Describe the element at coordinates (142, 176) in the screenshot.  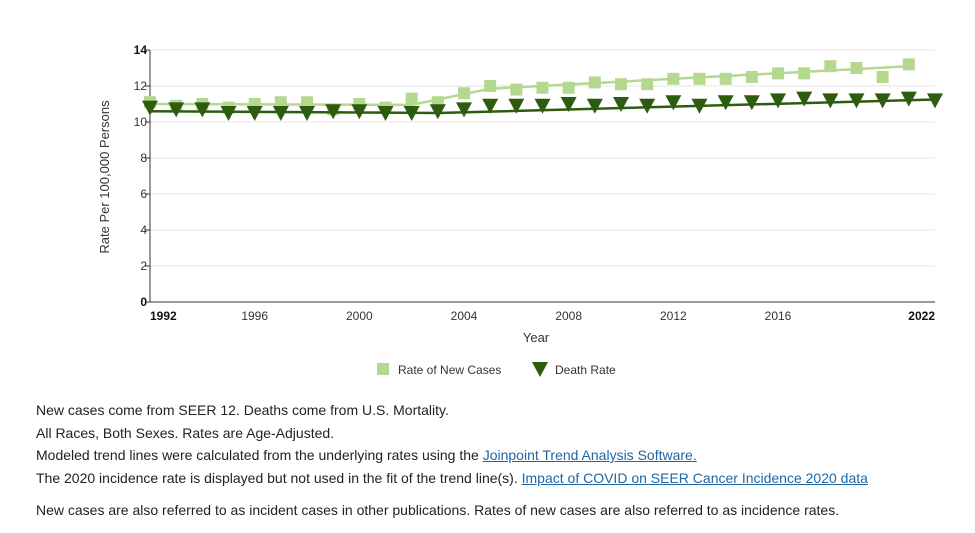
I see `y-axis-ticks: 0 2 4 6 8 10 12 14` at that location.